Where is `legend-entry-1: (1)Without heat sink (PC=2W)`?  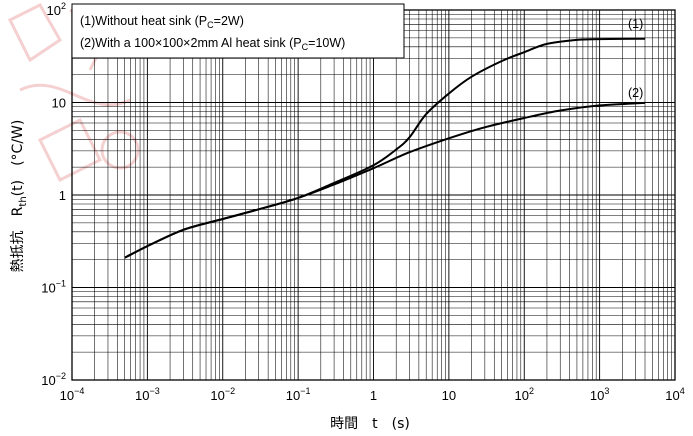 legend-entry-1: (1)Without heat sink (PC=2W) is located at coordinates (162, 22).